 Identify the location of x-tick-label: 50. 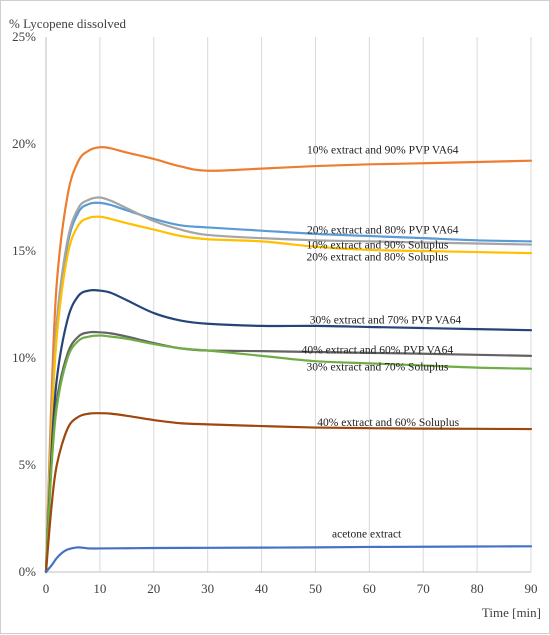
(315, 588).